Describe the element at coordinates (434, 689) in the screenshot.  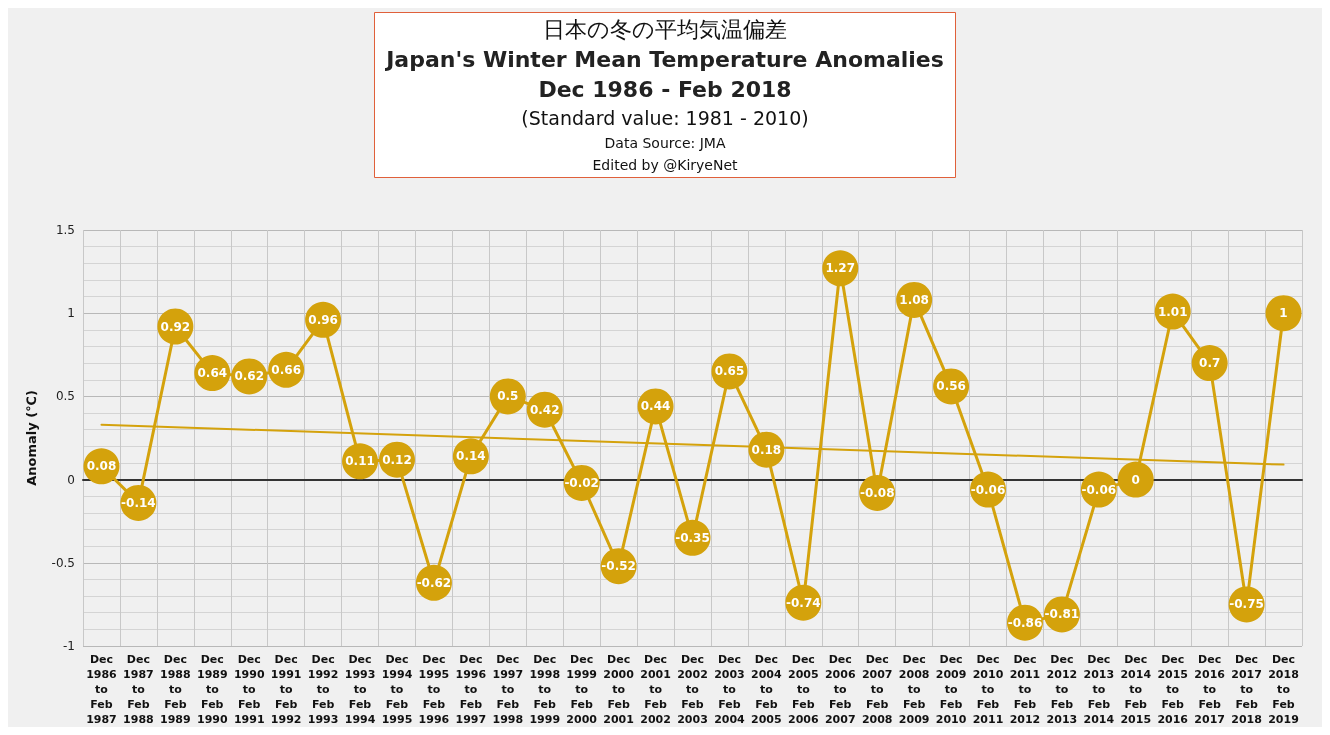
I see `x-tick-label: Dec 1995 to Feb 1996` at that location.